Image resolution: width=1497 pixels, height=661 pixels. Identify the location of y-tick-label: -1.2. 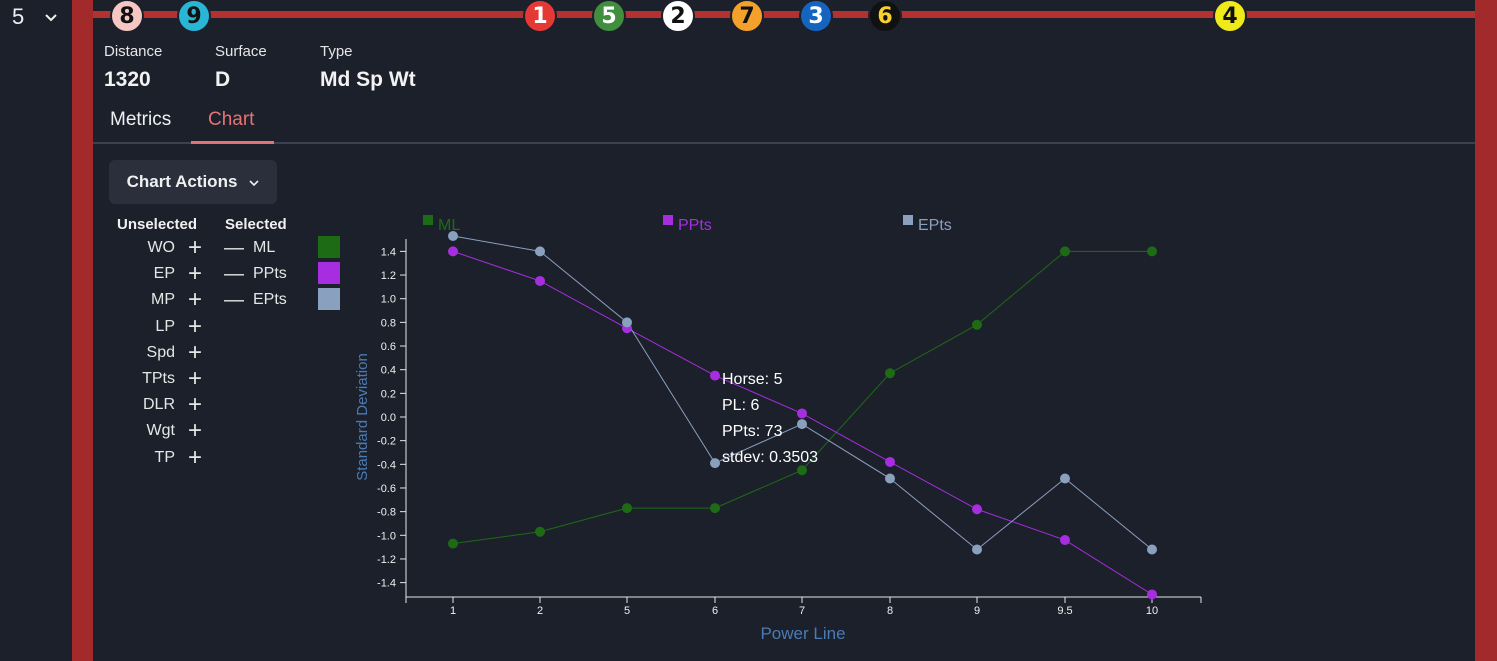
(386, 560).